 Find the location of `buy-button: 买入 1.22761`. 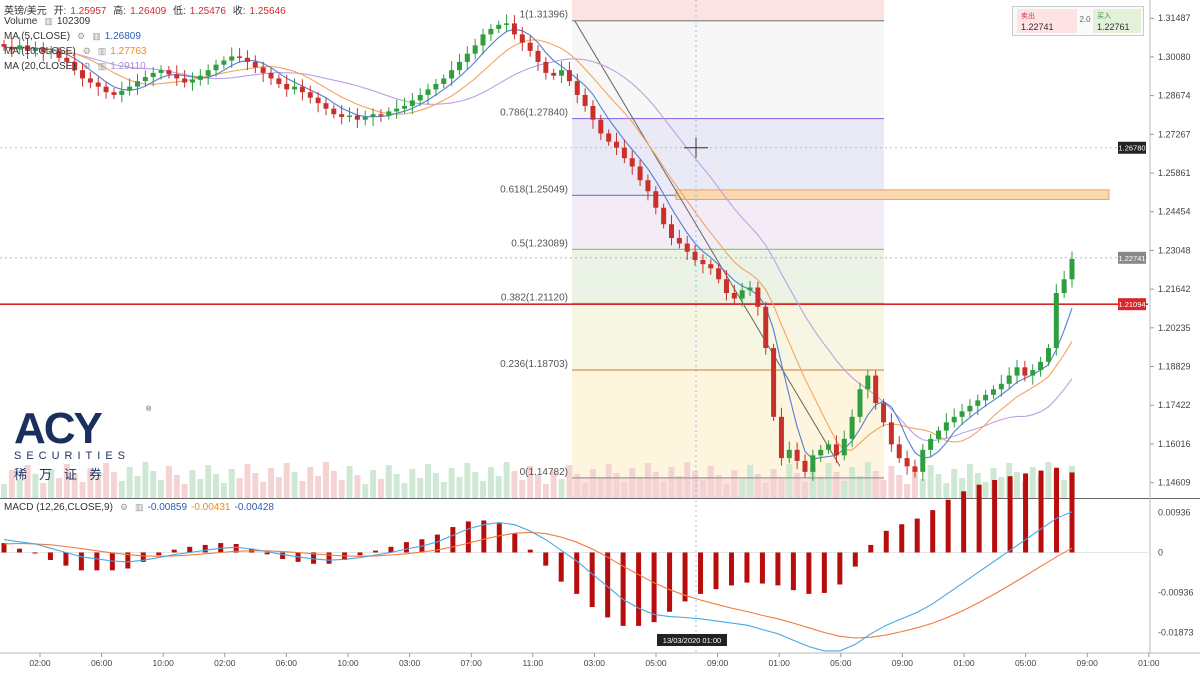

buy-button: 买入 1.22761 is located at coordinates (1117, 21).